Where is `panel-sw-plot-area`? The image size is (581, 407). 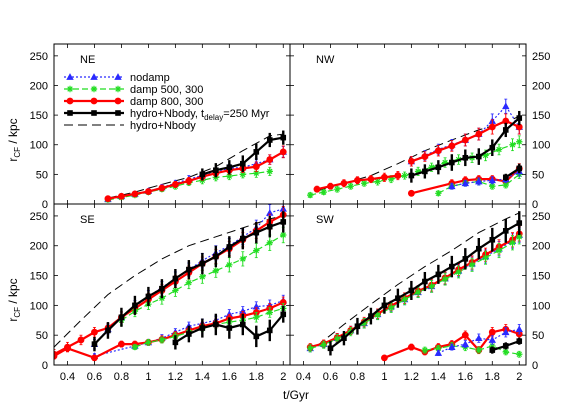
panel-sw-plot-area is located at coordinates (414, 286).